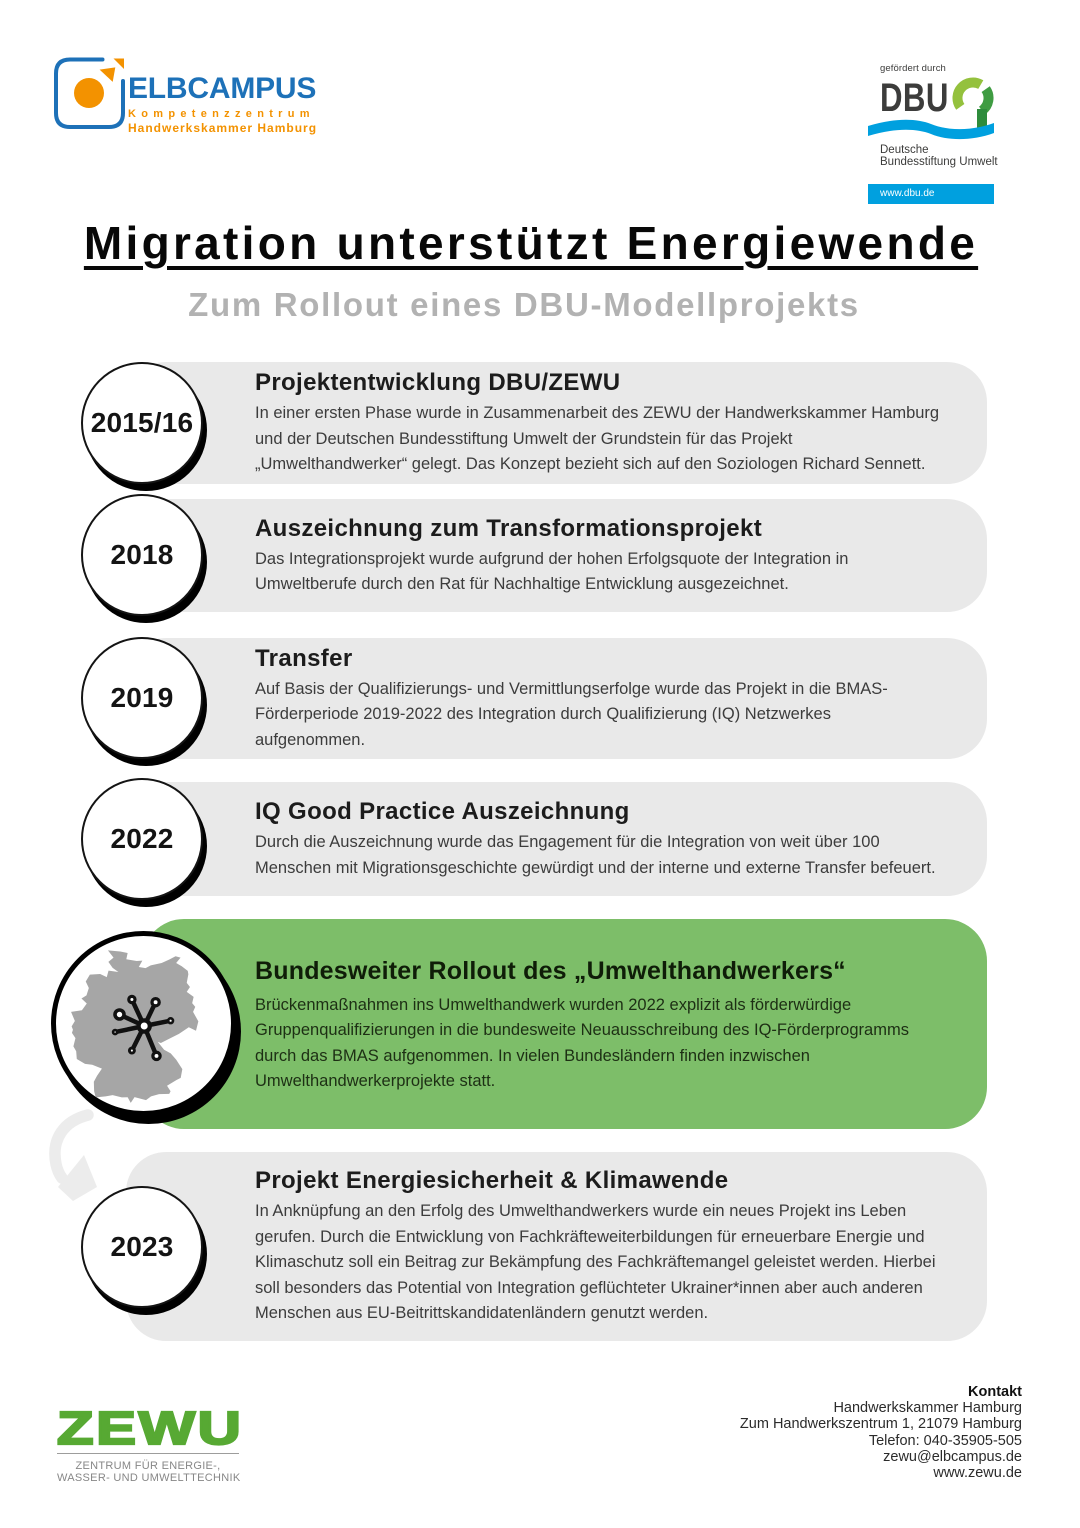  What do you see at coordinates (221, 114) in the screenshot?
I see `elbcampus-subline-kompetenzzentrum: Kompetenzzentrum` at bounding box center [221, 114].